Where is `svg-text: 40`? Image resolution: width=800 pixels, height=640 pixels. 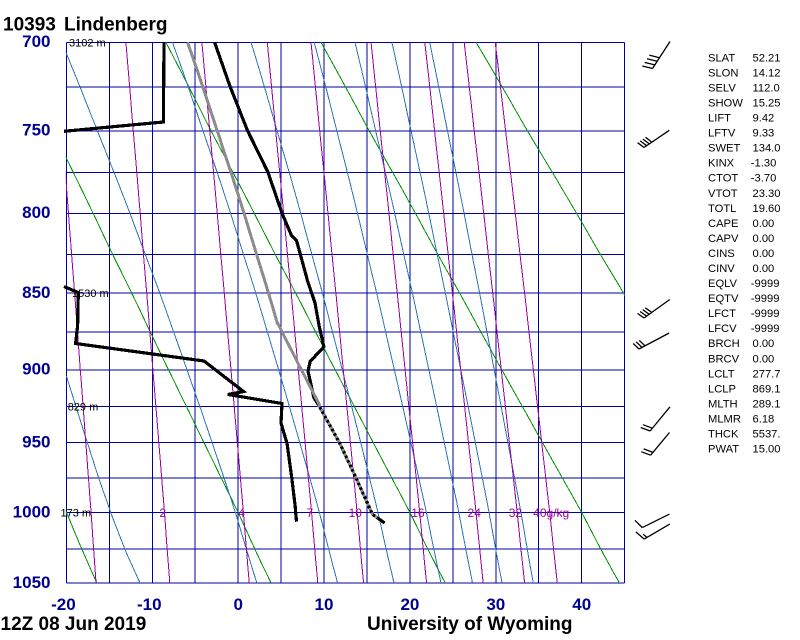 svg-text: 40 is located at coordinates (581, 604).